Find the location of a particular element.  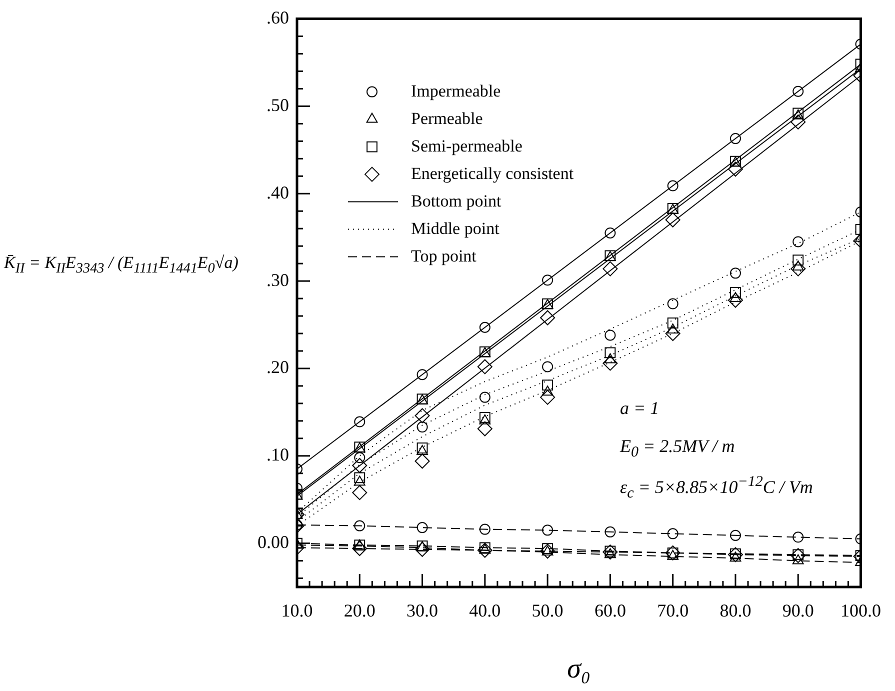

x-tick-label: 90.0 is located at coordinates (798, 610).